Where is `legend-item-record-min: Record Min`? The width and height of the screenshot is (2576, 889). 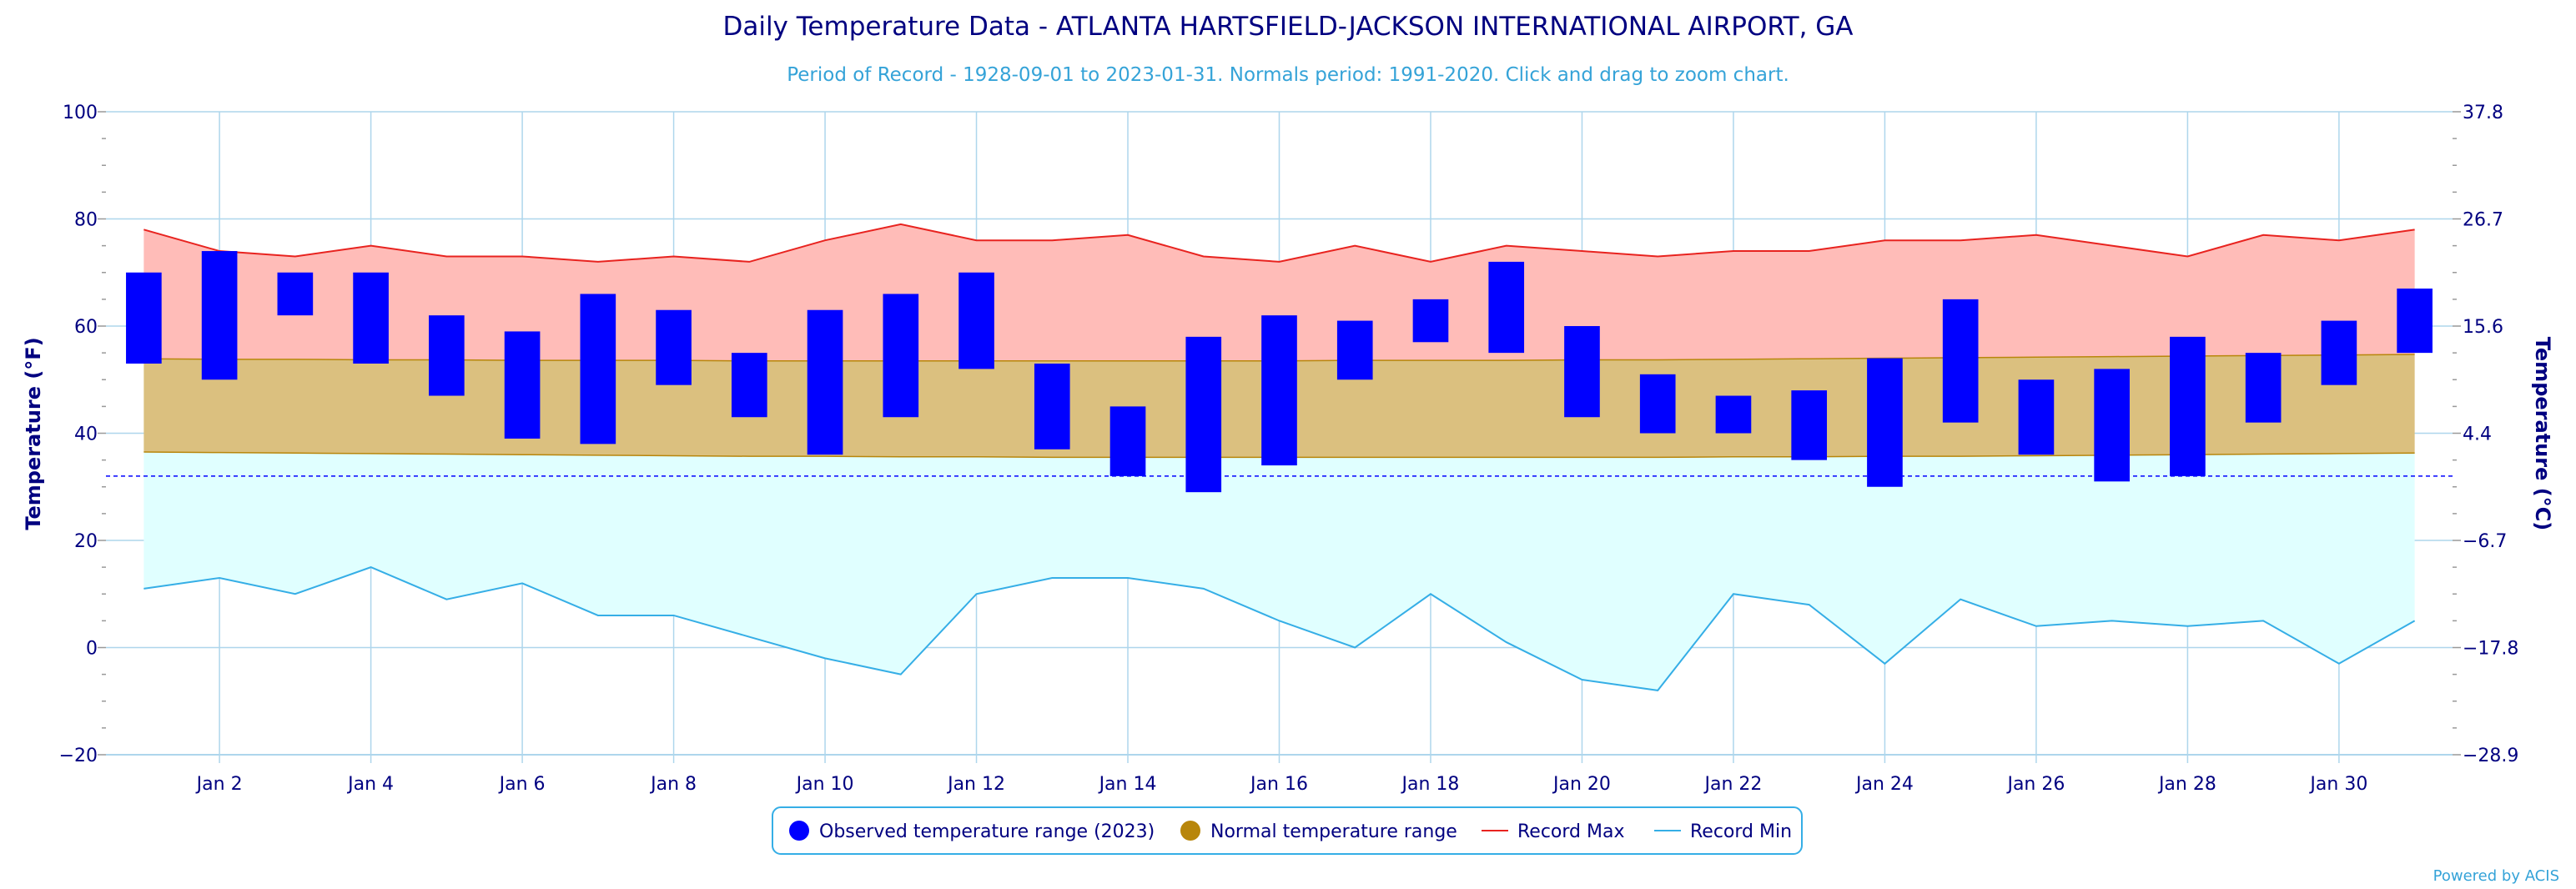 legend-item-record-min: Record Min is located at coordinates (1723, 831).